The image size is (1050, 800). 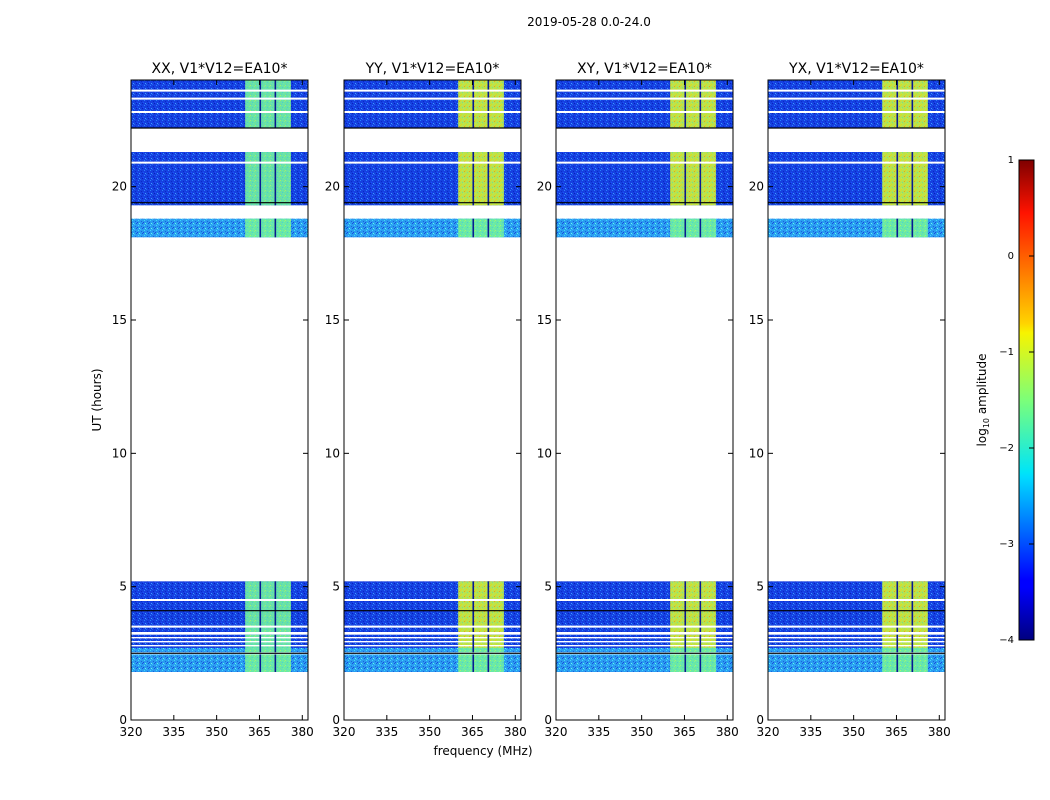 What do you see at coordinates (644, 69) in the screenshot?
I see `panel-title: XY, V1*V12=EA10*` at bounding box center [644, 69].